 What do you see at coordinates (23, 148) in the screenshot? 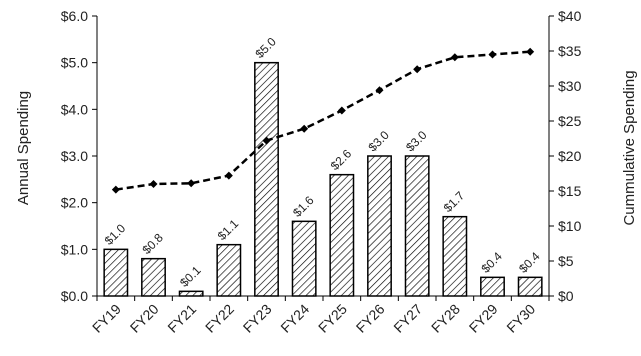
I see `left-axis-title: Annual Spending` at bounding box center [23, 148].